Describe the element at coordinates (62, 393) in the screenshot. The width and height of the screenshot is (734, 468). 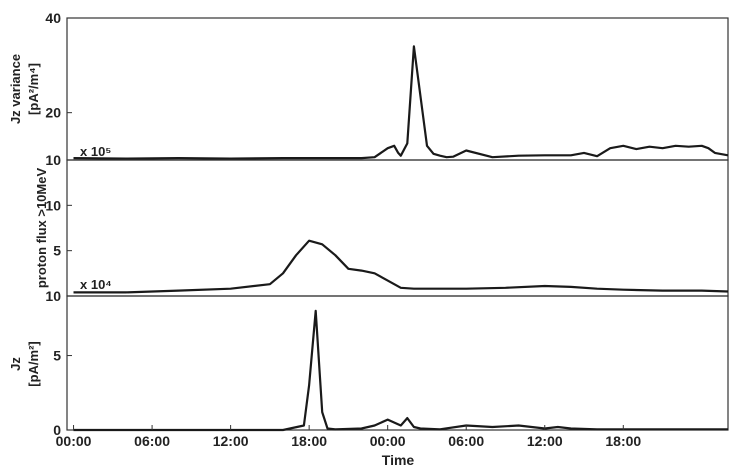
I see `panel-3-y-ticks: 05` at that location.